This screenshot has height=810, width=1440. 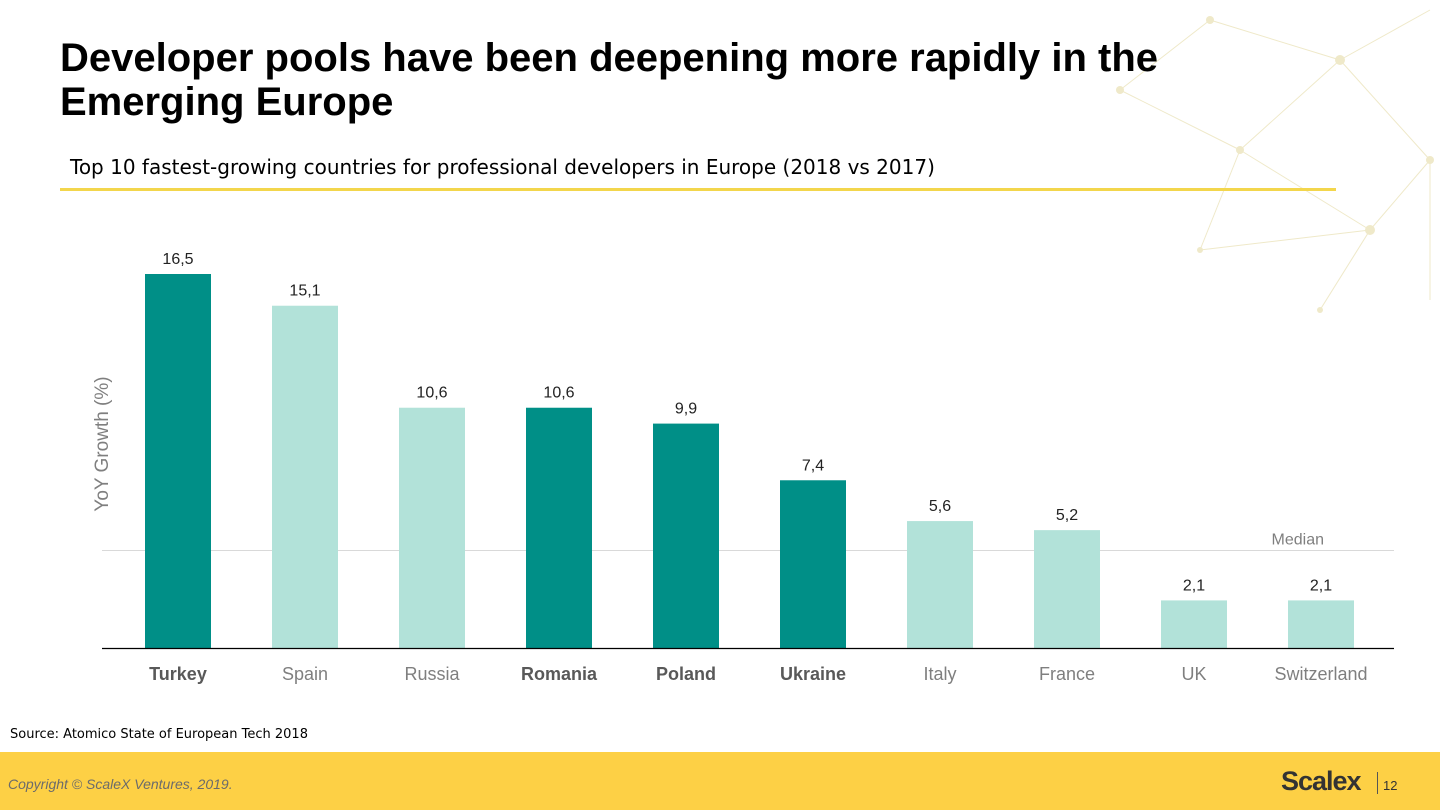 I want to click on category-label: Switzerland, so click(x=1320, y=674).